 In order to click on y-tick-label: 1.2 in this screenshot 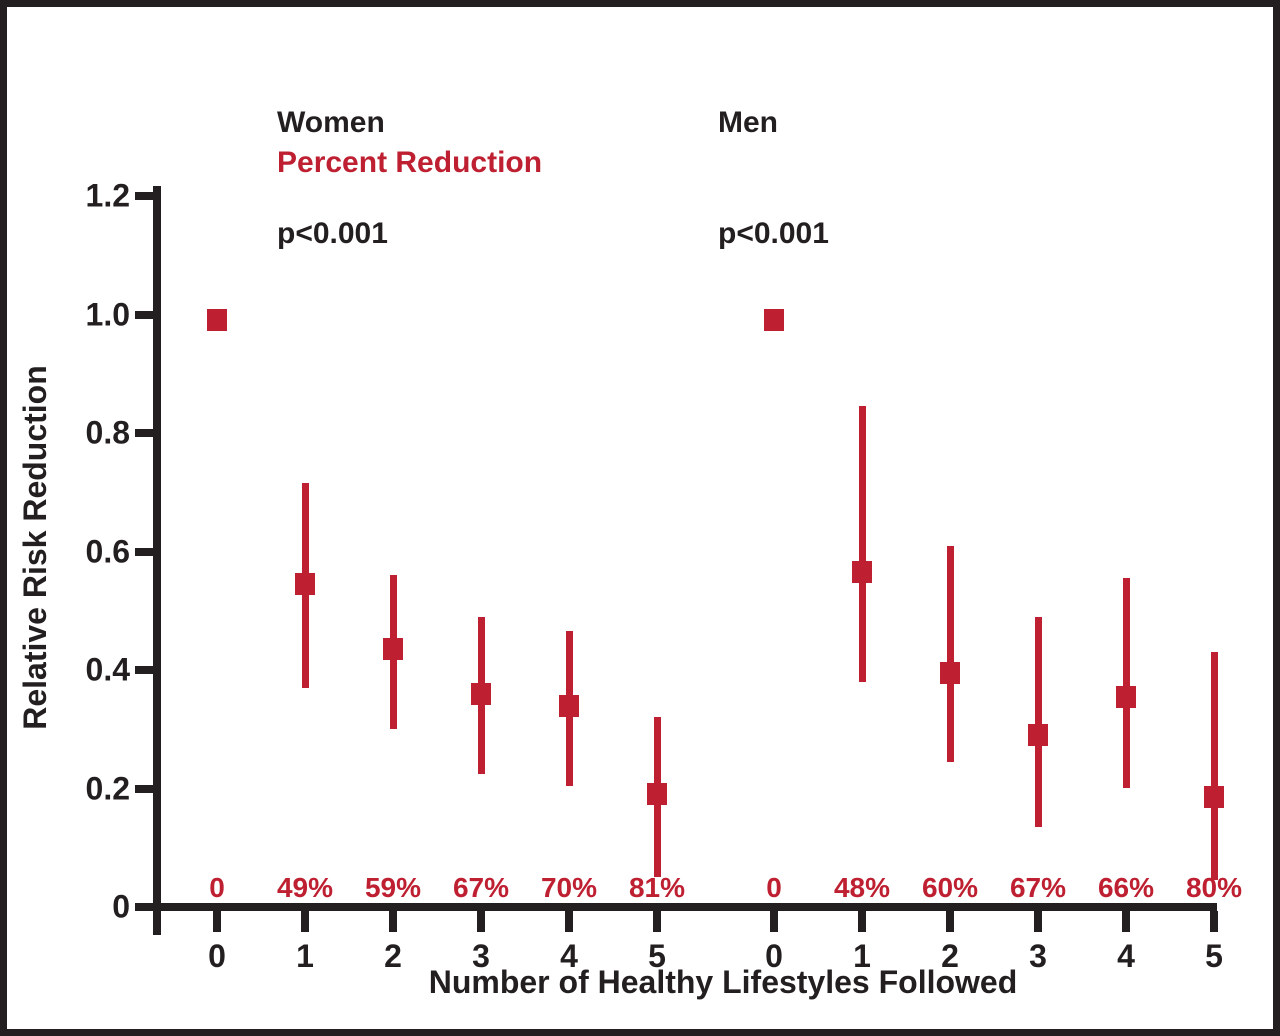, I will do `click(107, 195)`.